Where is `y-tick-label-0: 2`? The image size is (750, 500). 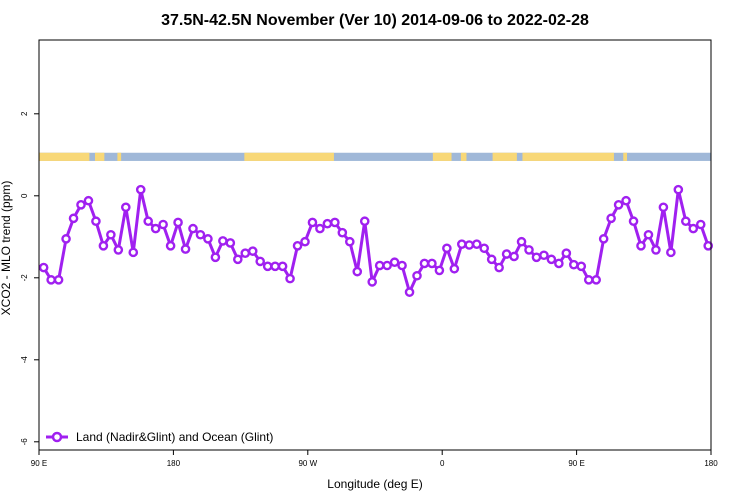
y-tick-label-0: 2 is located at coordinates (24, 113).